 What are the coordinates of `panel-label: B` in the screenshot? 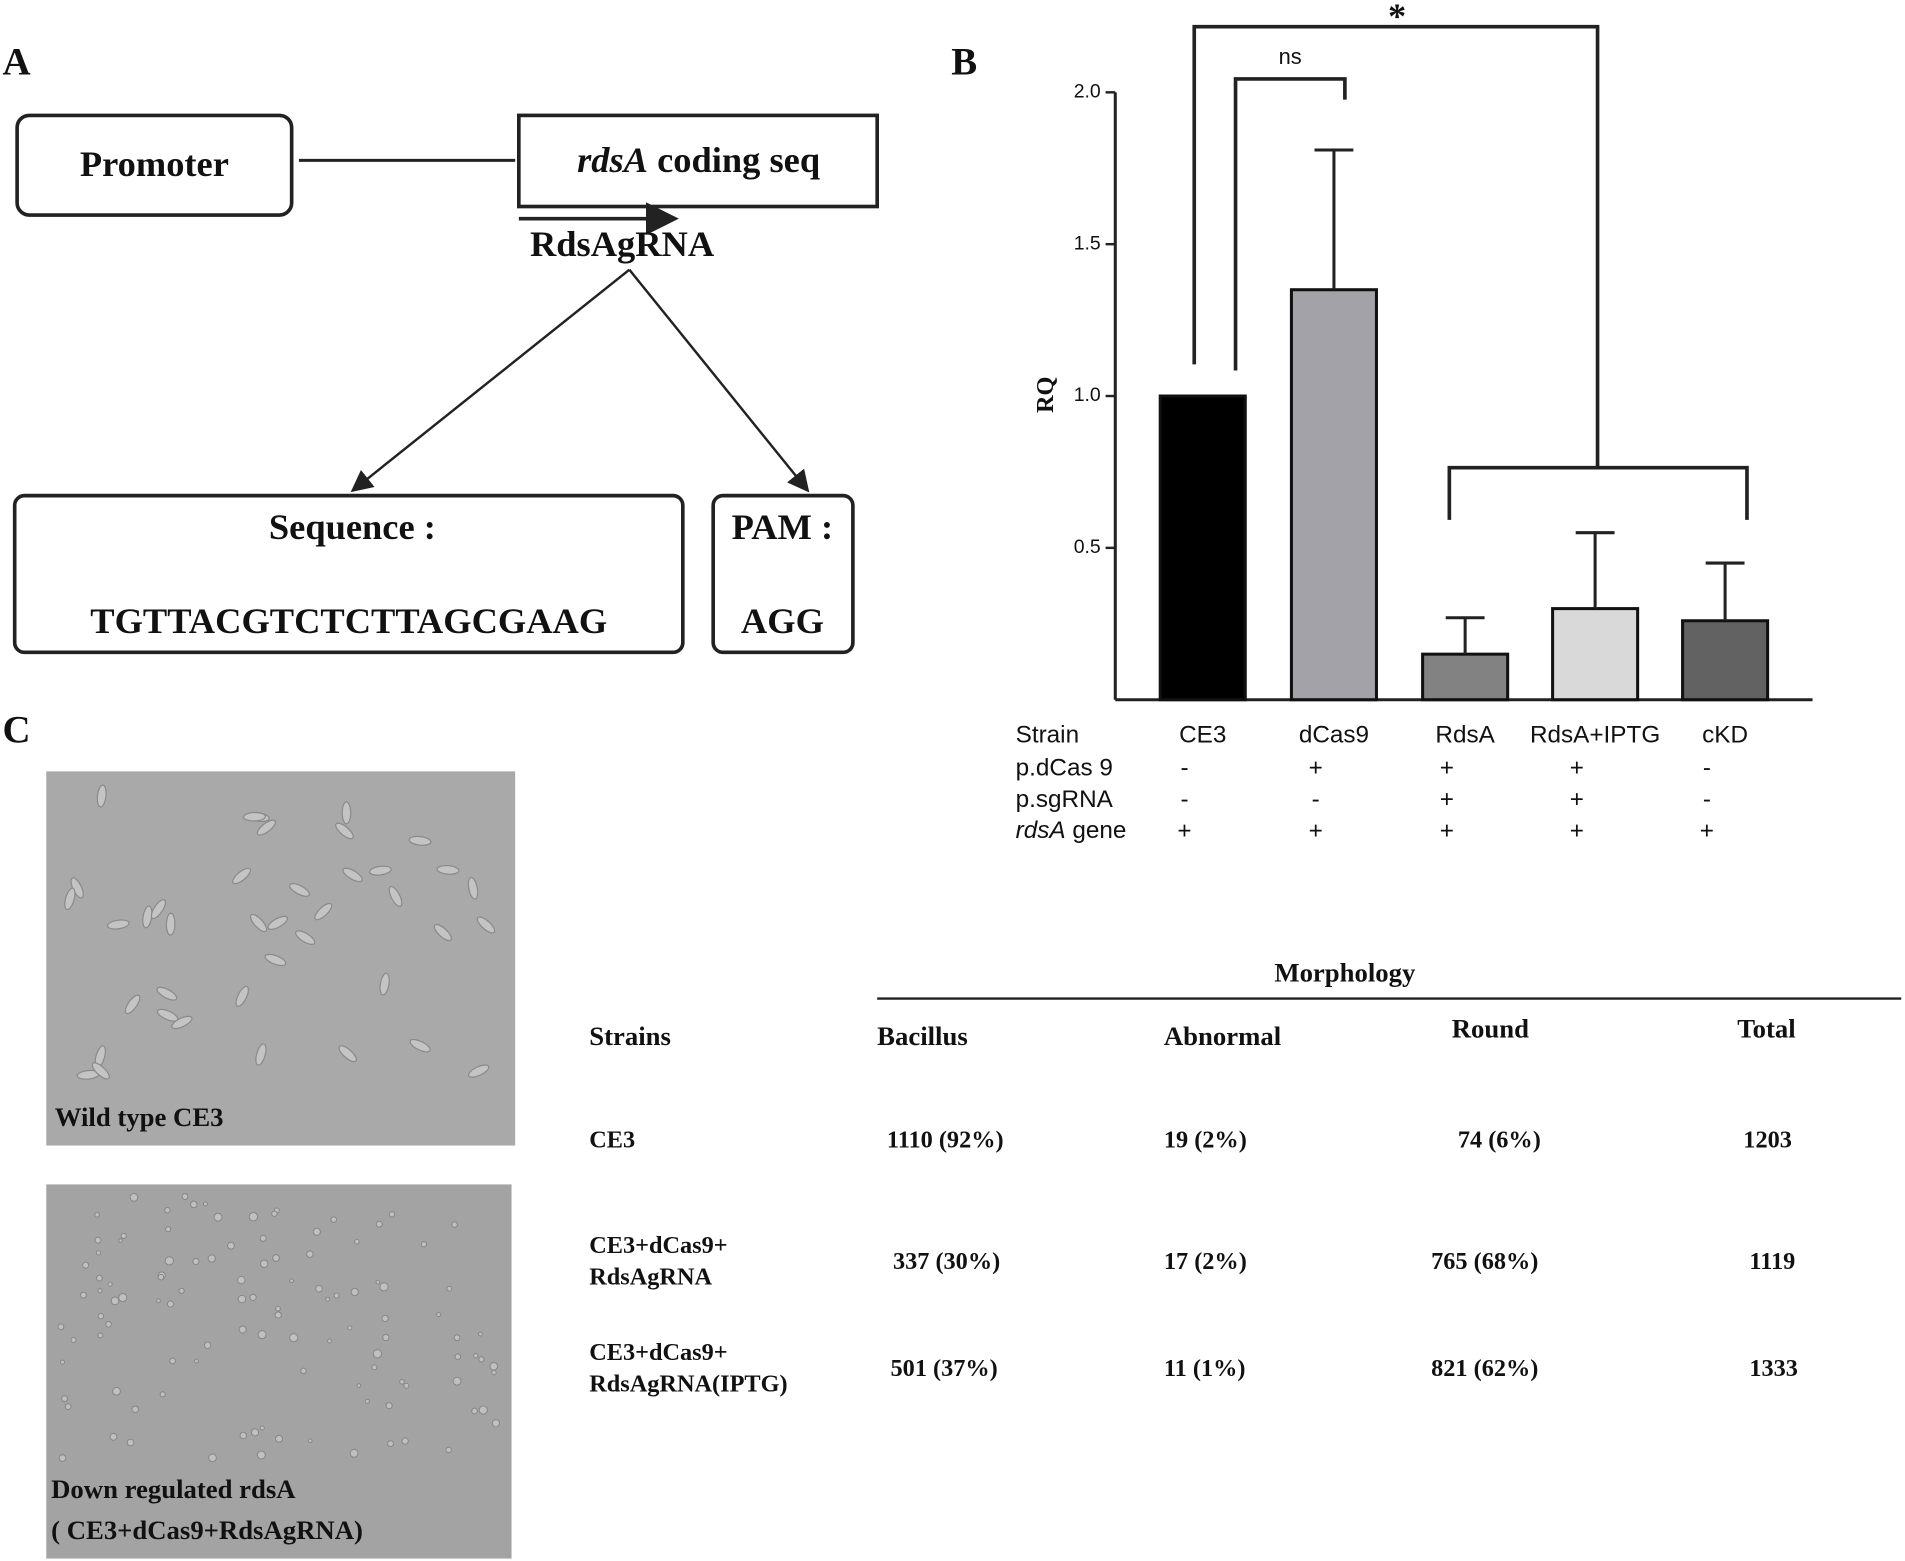 It's located at (964, 62).